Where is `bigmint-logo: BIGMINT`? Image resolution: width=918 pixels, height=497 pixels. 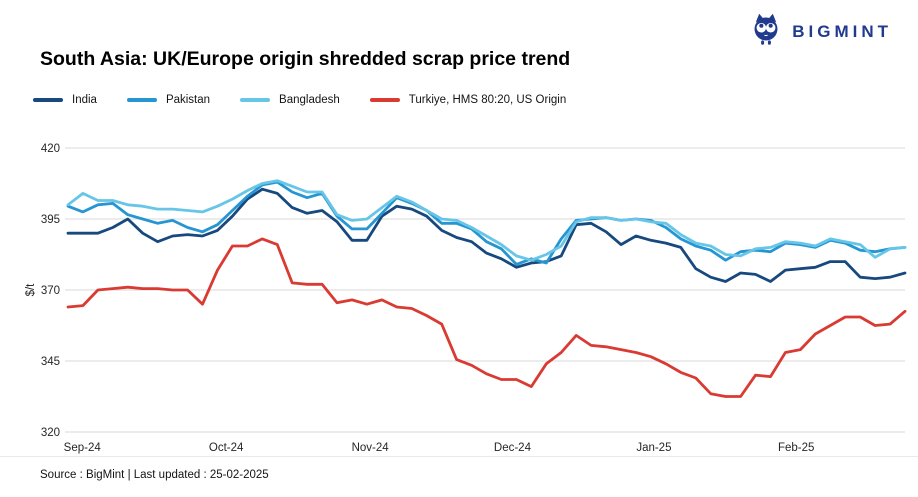 bigmint-logo: BIGMINT is located at coordinates (820, 31).